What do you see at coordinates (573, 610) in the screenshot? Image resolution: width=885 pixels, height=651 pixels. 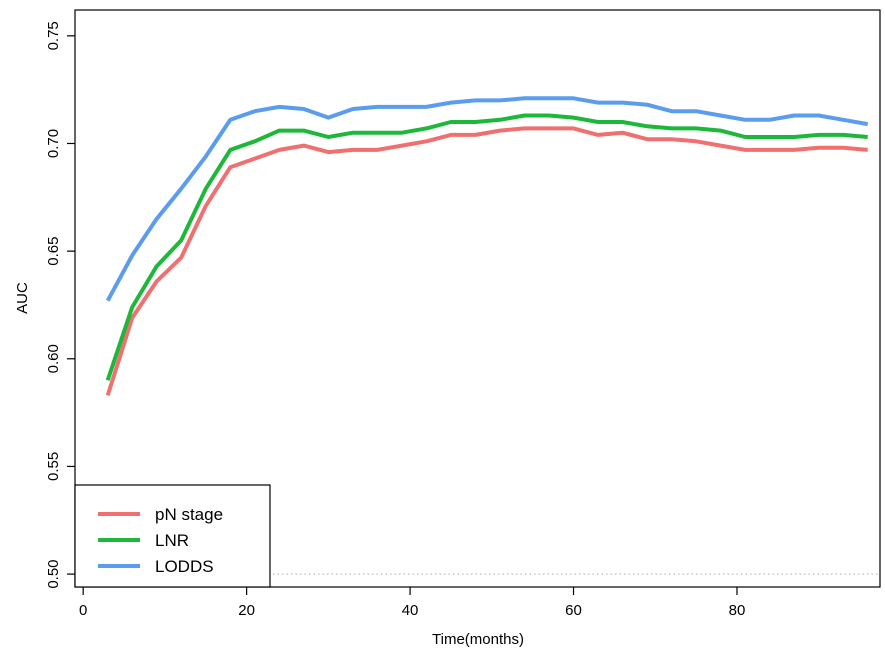 I see `x-tick-label: 60` at bounding box center [573, 610].